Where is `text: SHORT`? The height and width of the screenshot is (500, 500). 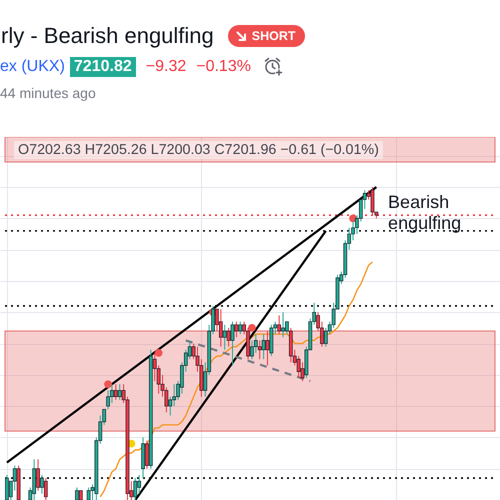 text: SHORT is located at coordinates (274, 36).